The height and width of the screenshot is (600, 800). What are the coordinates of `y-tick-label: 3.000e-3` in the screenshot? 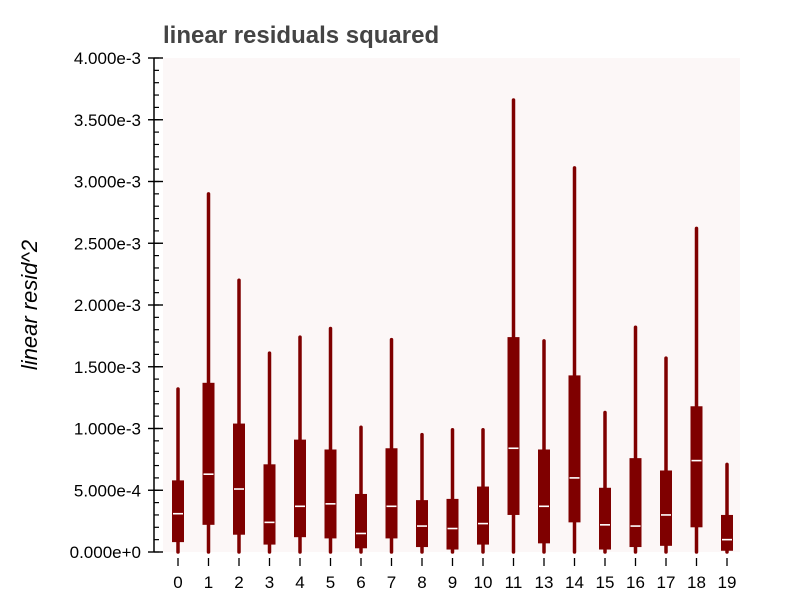 It's located at (107, 182).